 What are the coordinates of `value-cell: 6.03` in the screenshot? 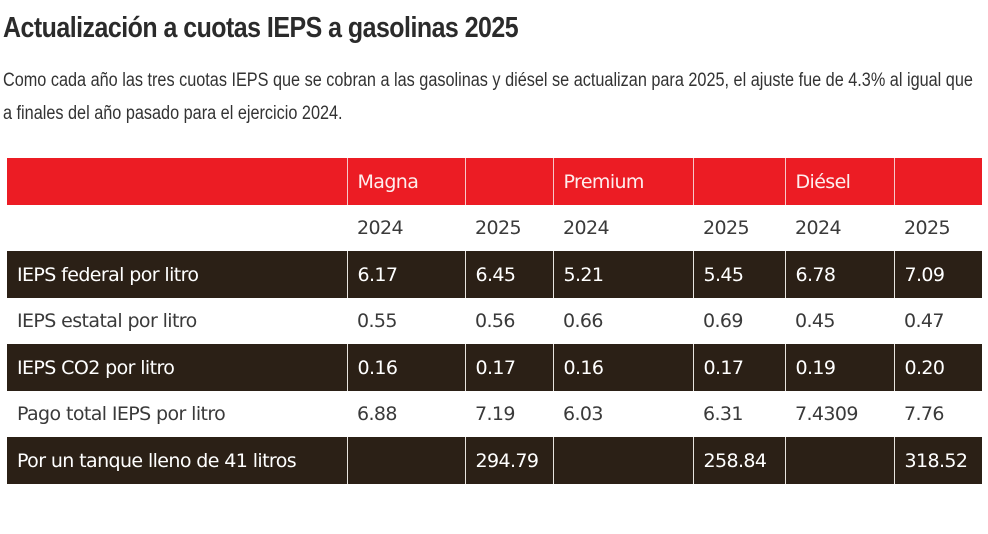 It's located at (623, 414).